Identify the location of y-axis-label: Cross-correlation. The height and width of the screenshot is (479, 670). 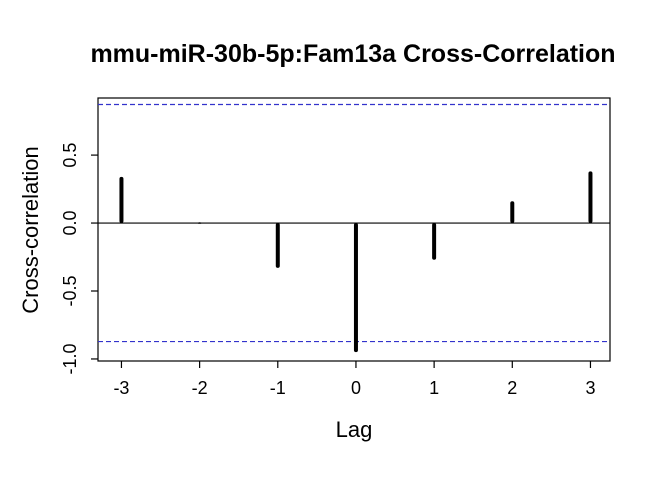
(30, 230).